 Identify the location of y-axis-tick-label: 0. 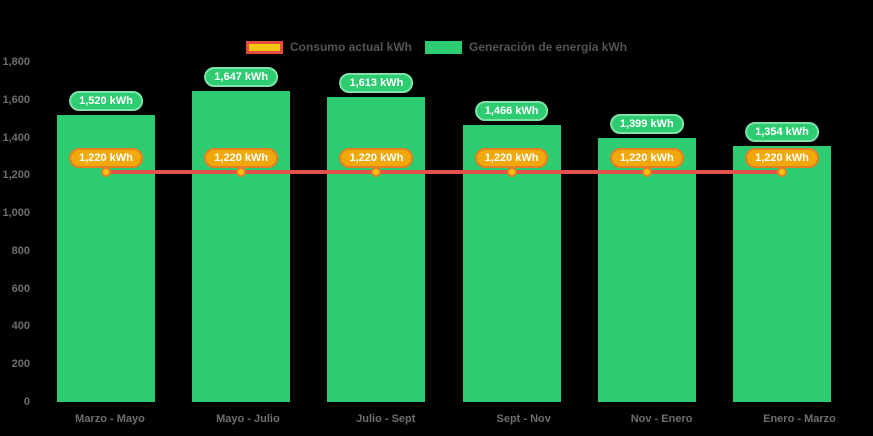
(26, 402).